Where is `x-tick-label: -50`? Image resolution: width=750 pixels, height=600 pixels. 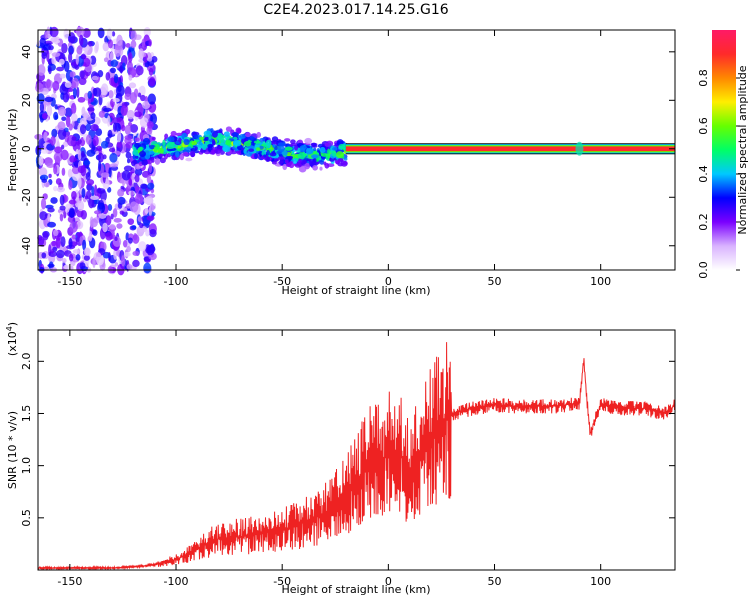 x-tick-label: -50 is located at coordinates (282, 281).